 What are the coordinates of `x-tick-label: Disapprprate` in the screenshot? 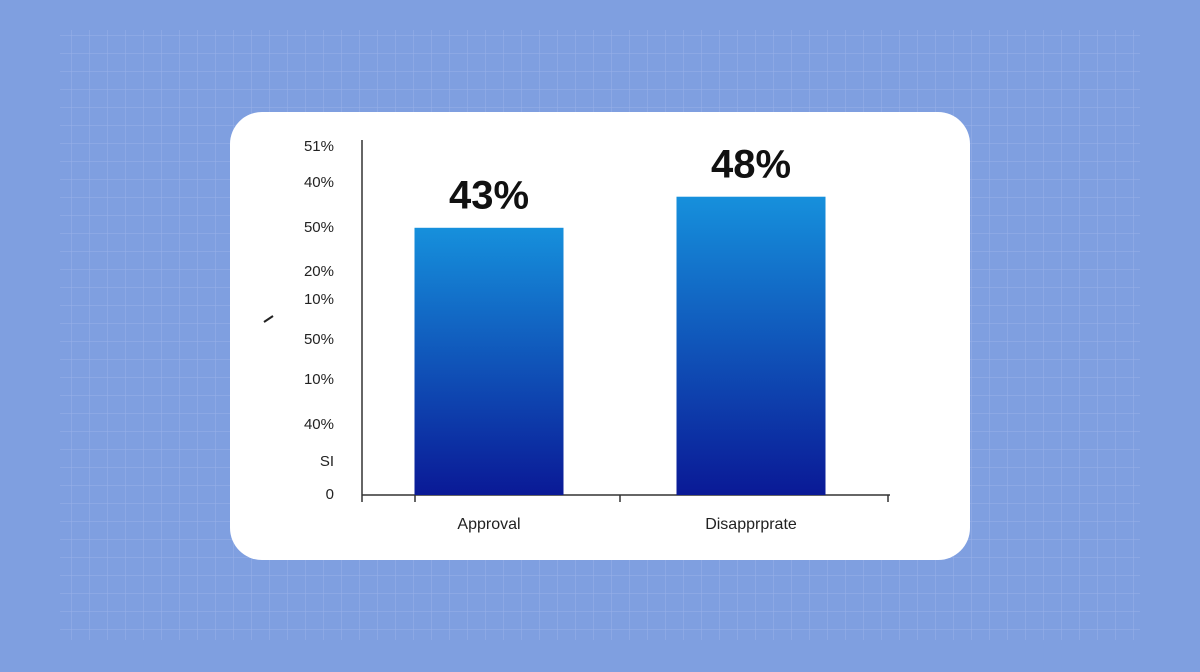 It's located at (751, 524).